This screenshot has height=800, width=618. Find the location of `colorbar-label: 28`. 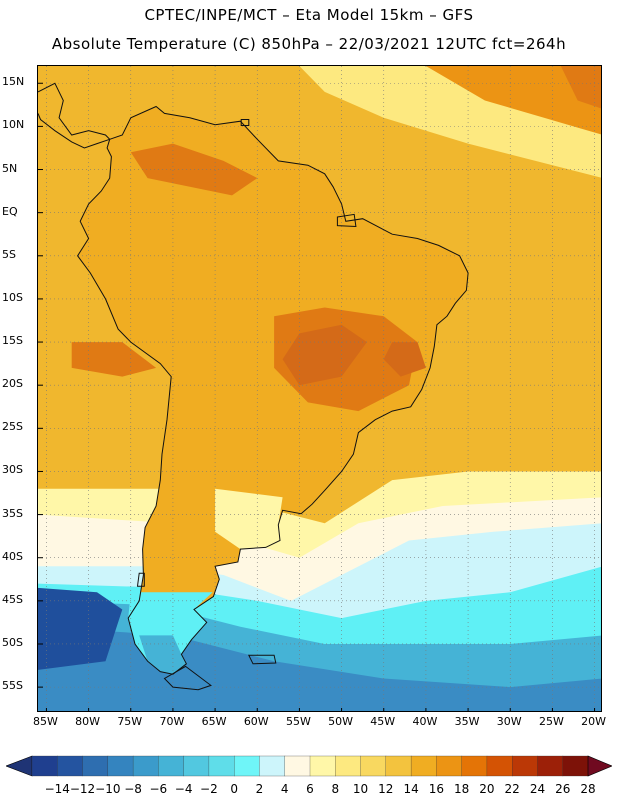

colorbar-label: 28 is located at coordinates (588, 789).